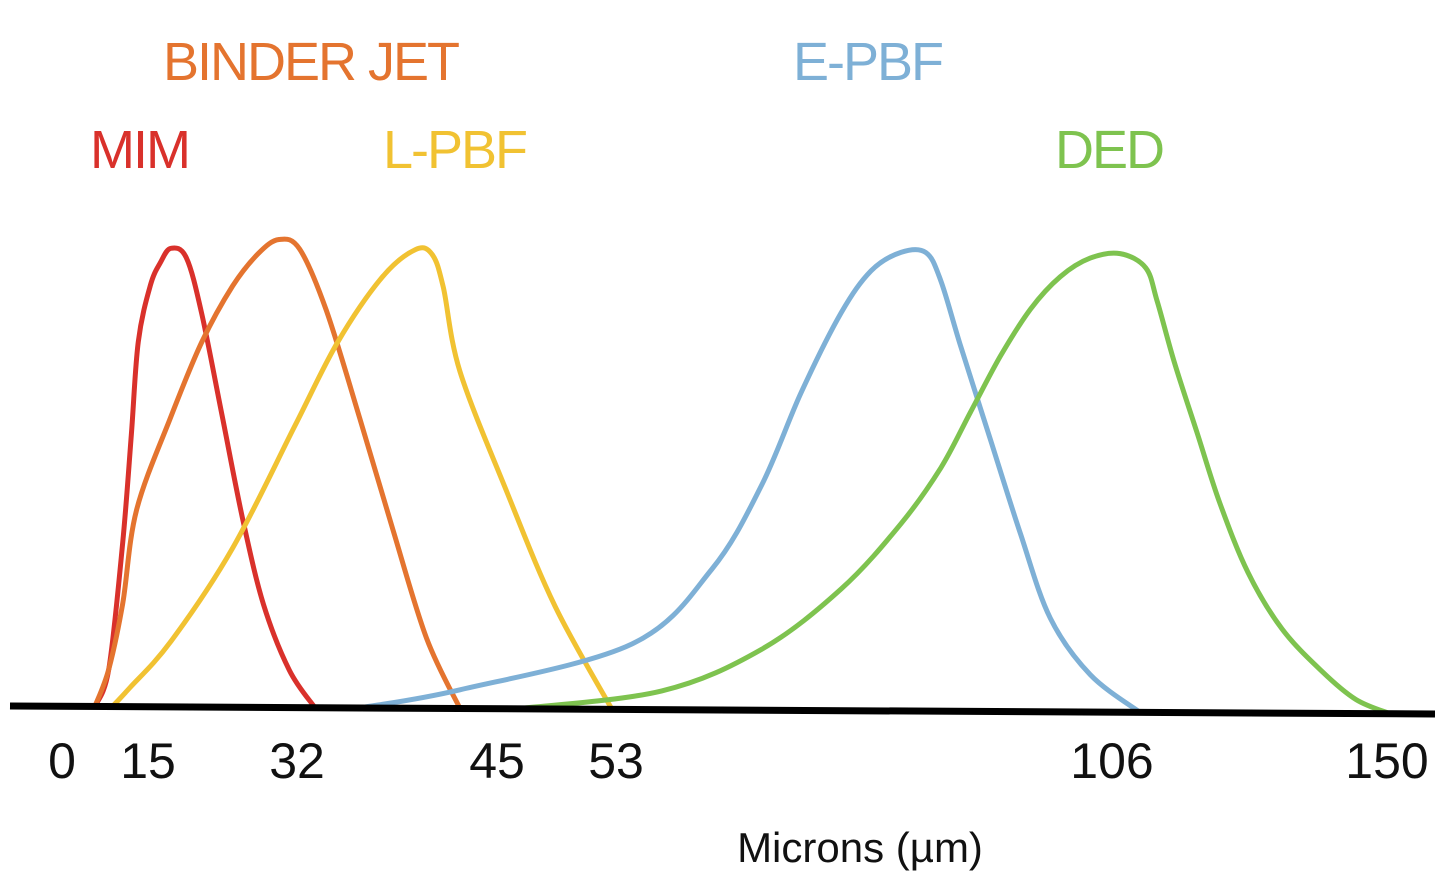 Image resolution: width=1435 pixels, height=872 pixels. Describe the element at coordinates (62, 761) in the screenshot. I see `x-tick-label-0: 0` at that location.